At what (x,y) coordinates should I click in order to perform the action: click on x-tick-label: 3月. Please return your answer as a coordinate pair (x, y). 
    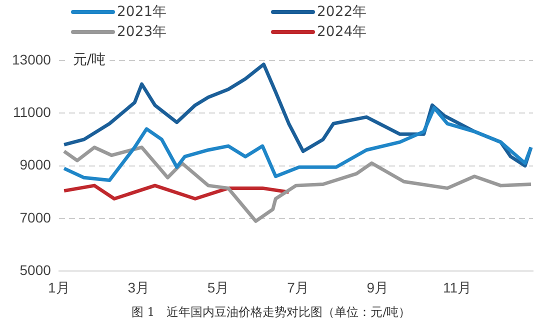
    Looking at the image, I should click on (139, 287).